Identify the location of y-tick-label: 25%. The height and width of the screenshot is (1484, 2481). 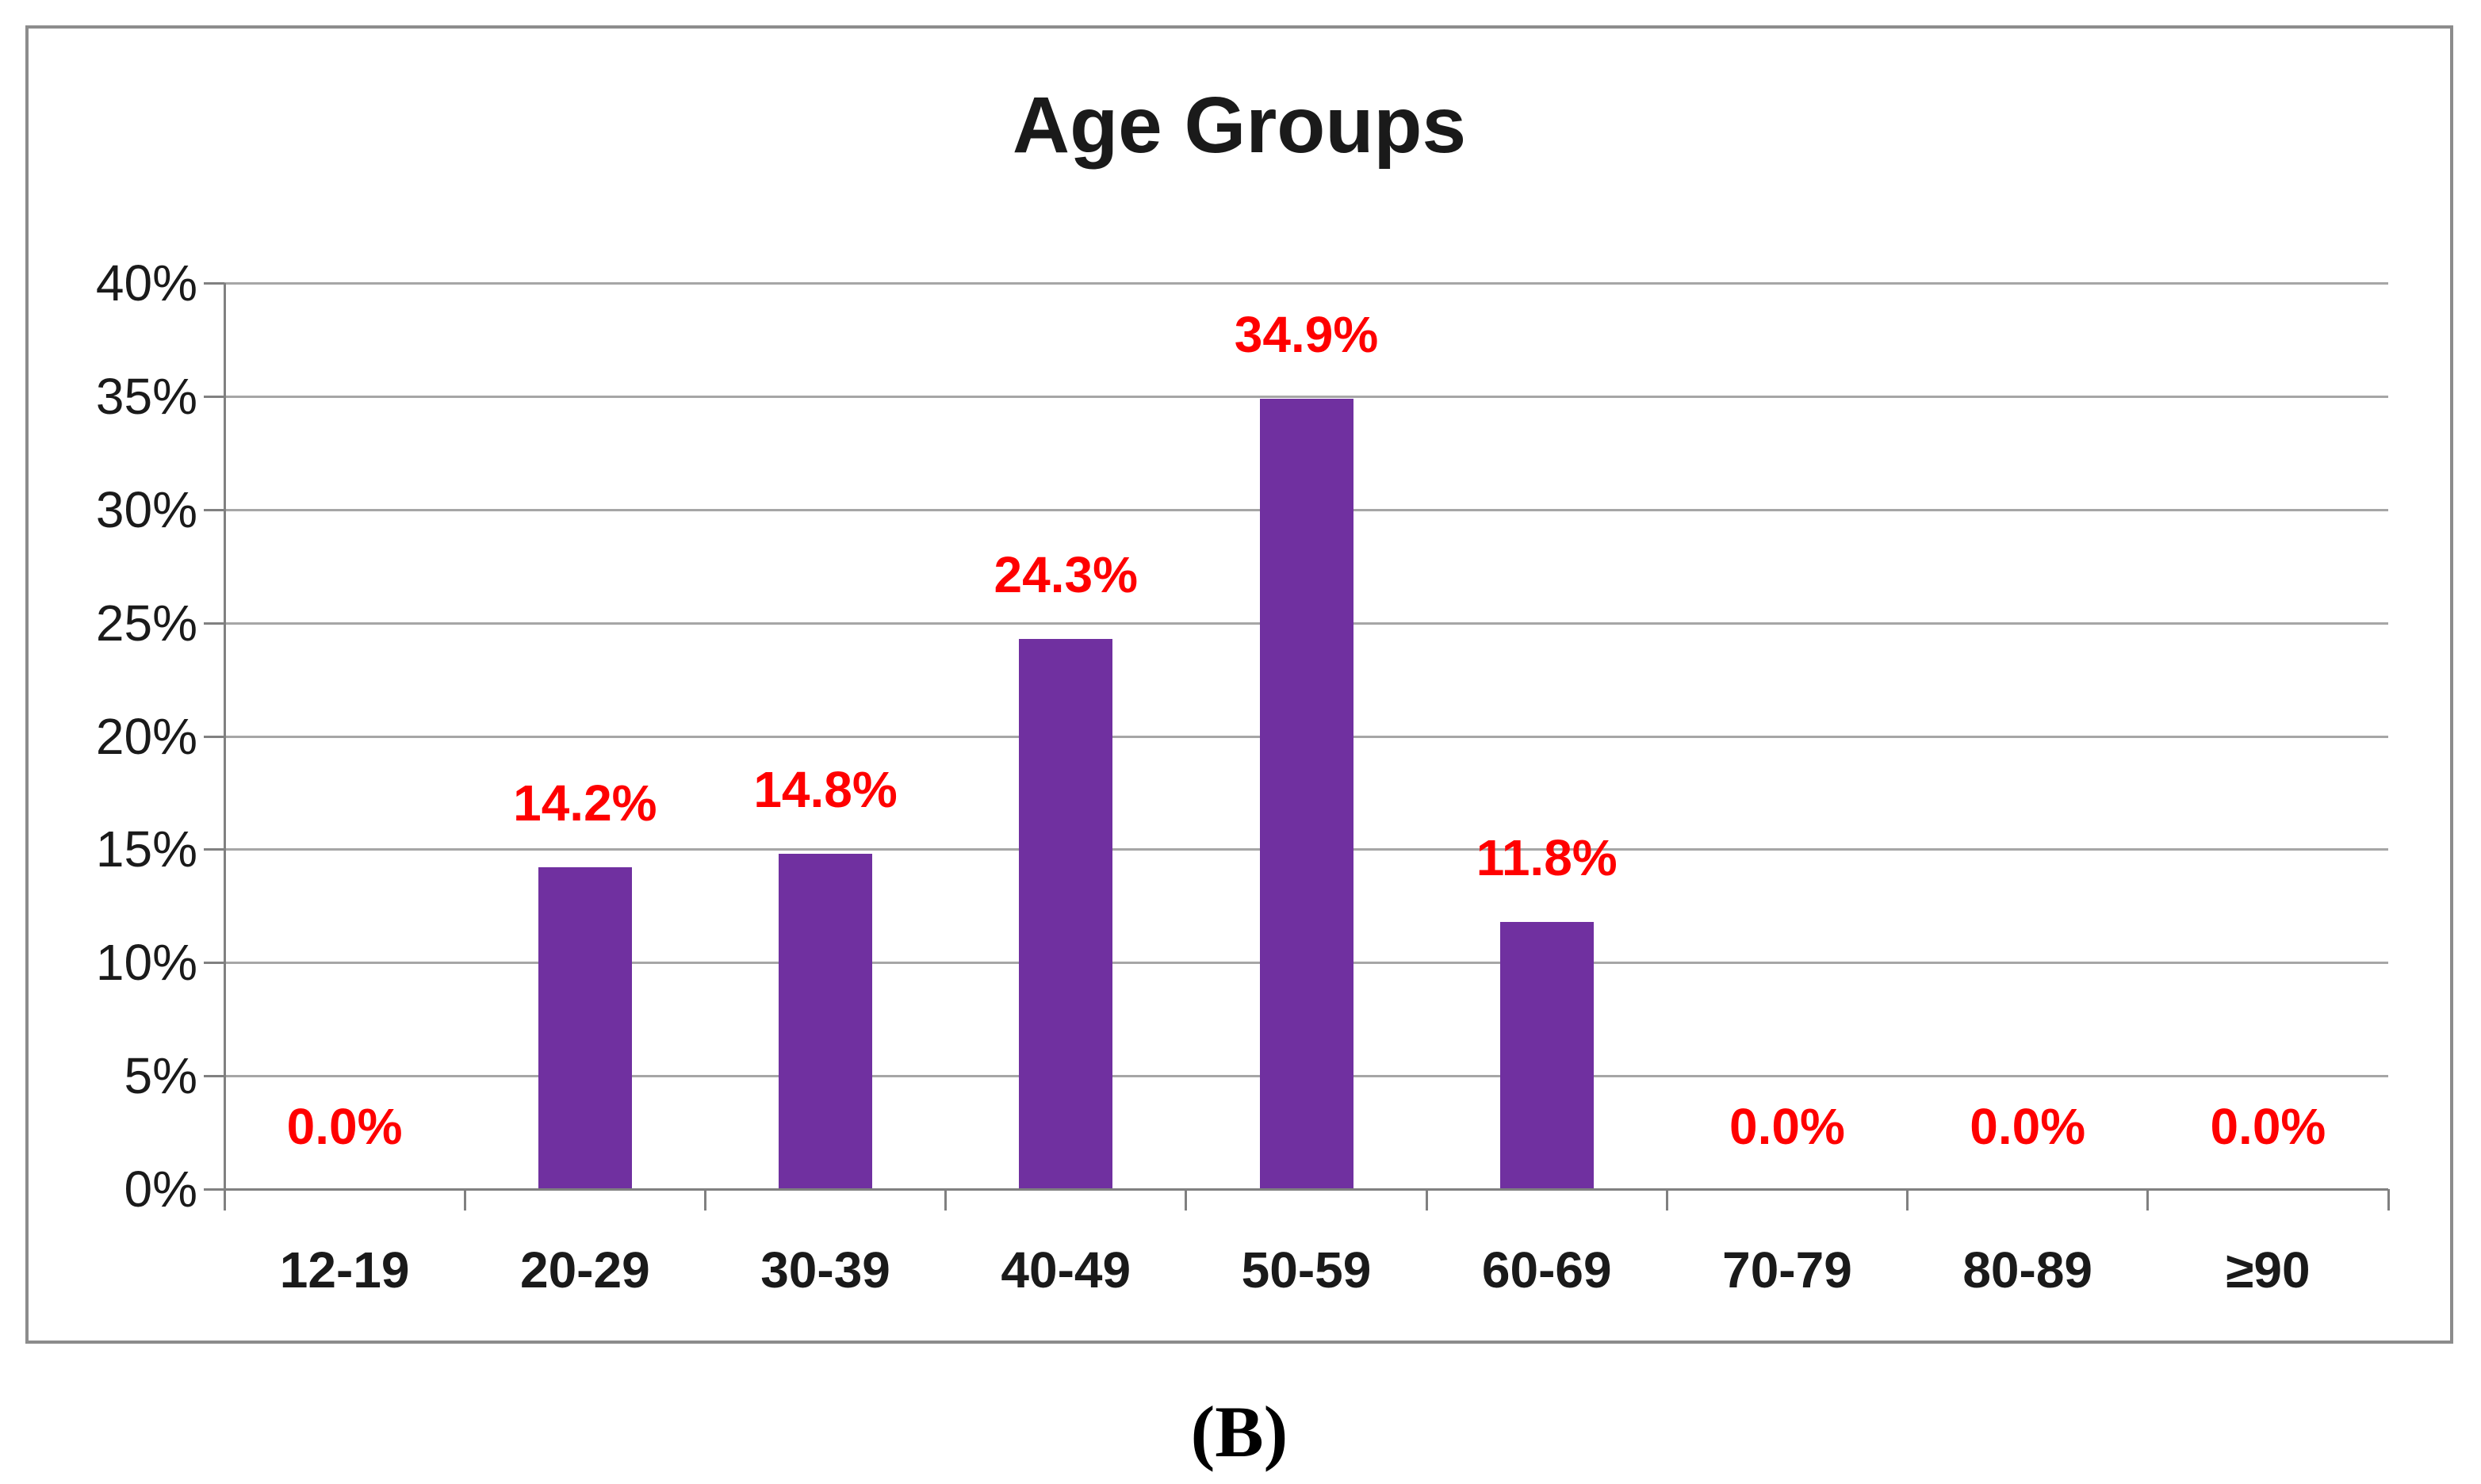
(146, 623).